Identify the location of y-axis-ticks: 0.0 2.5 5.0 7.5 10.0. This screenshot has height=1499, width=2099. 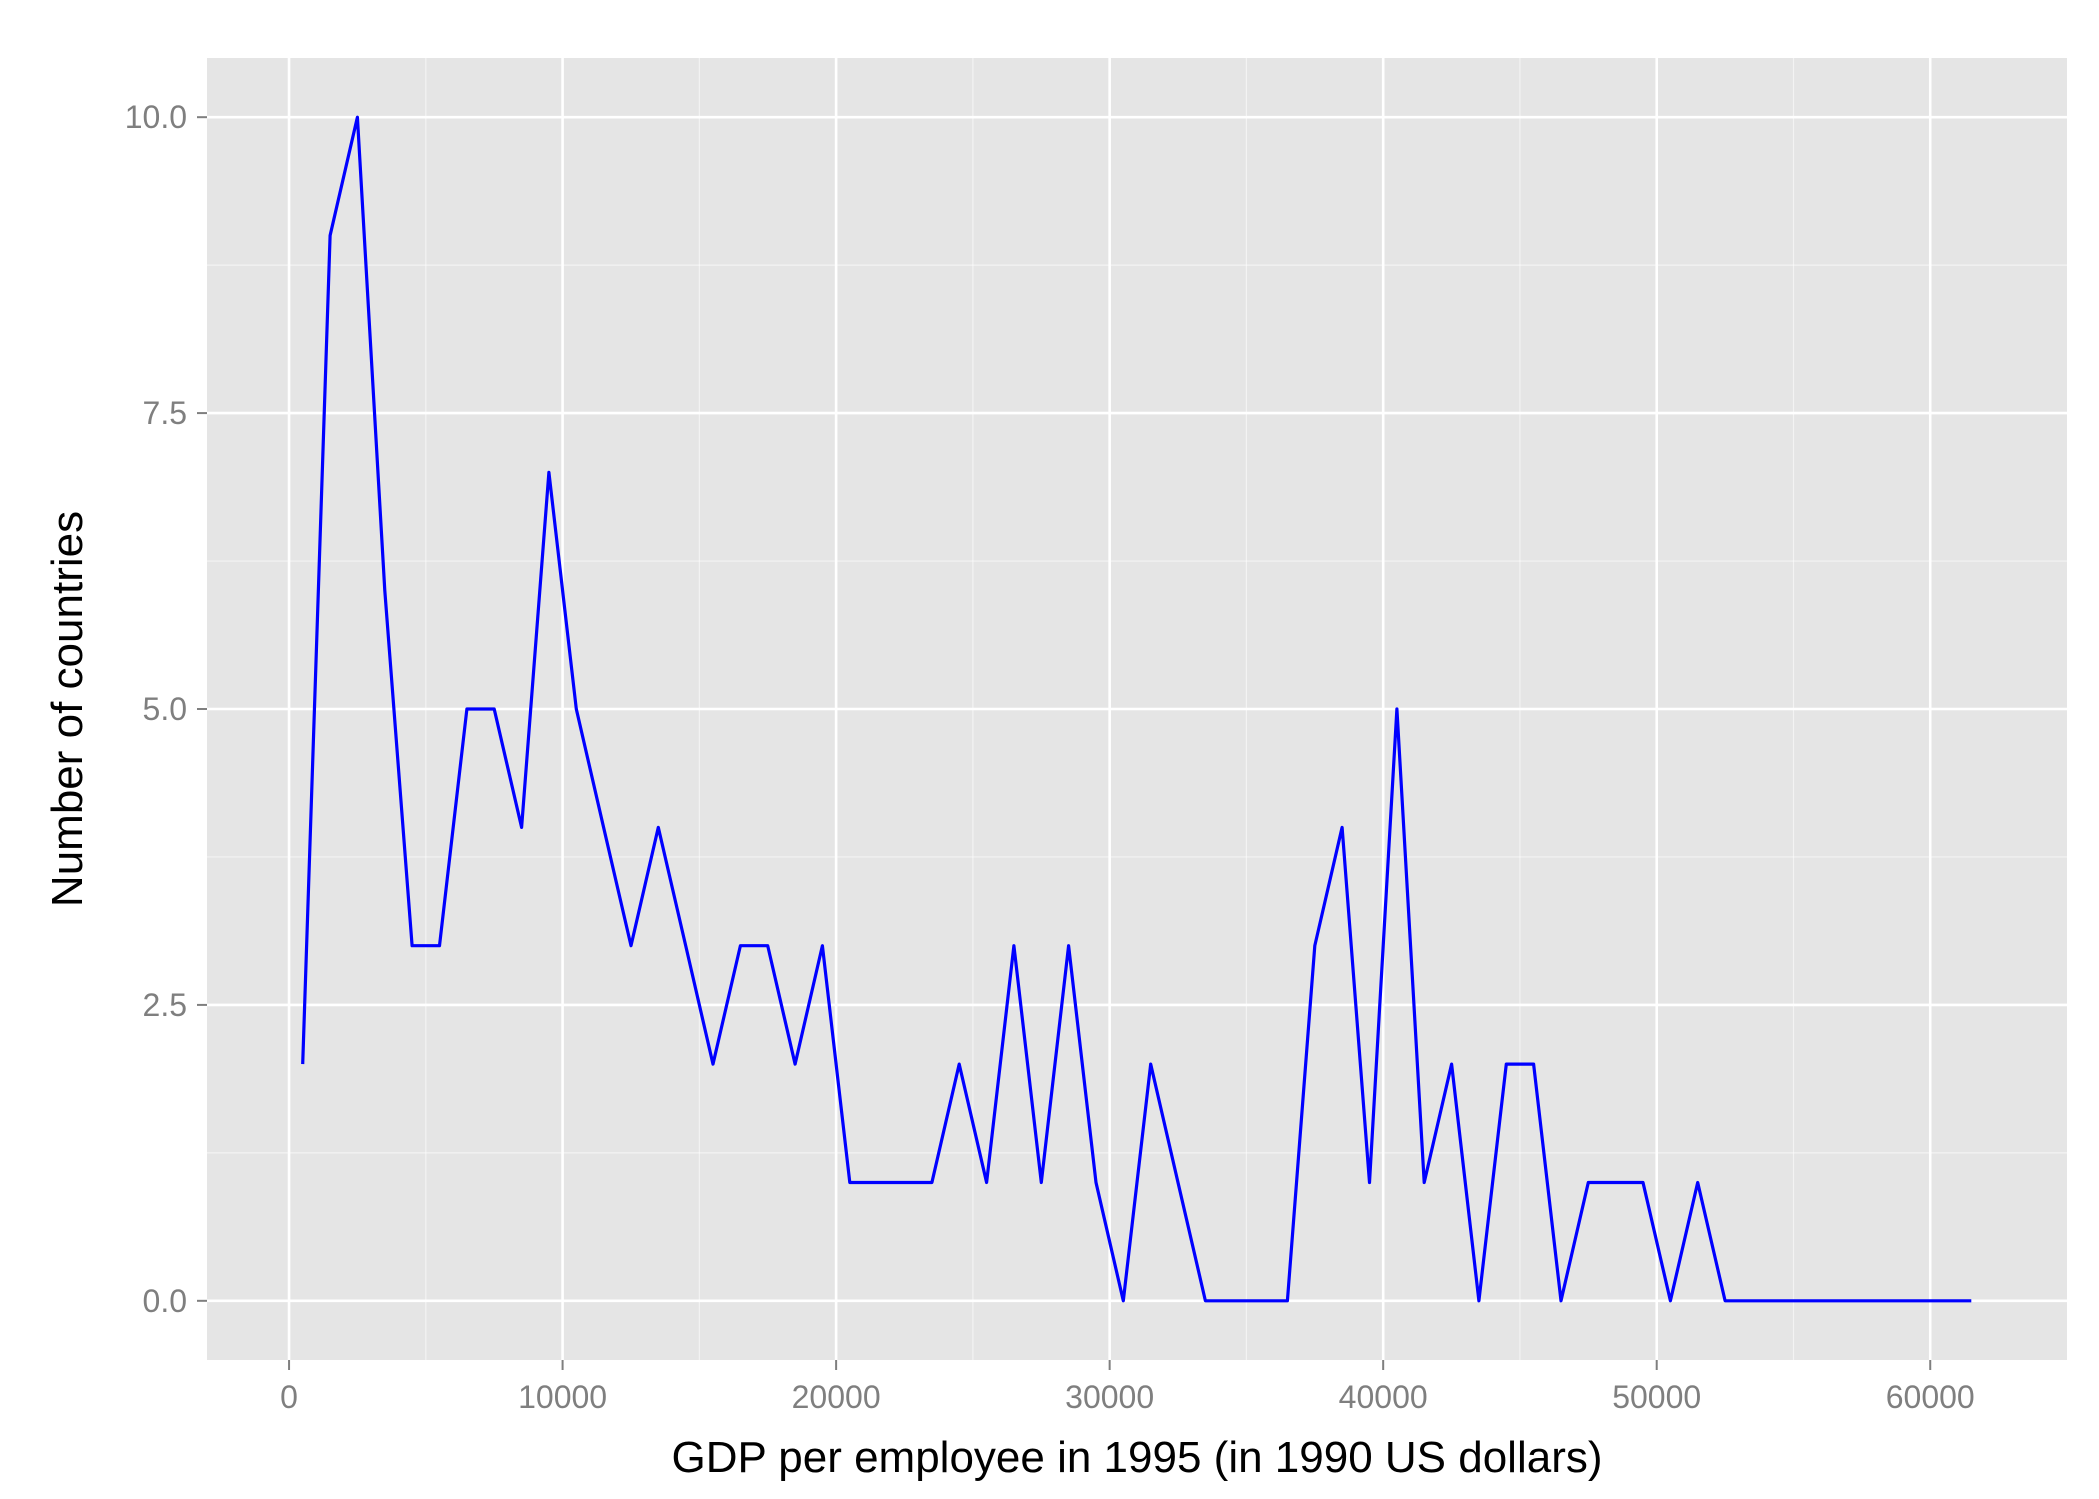
(166, 709).